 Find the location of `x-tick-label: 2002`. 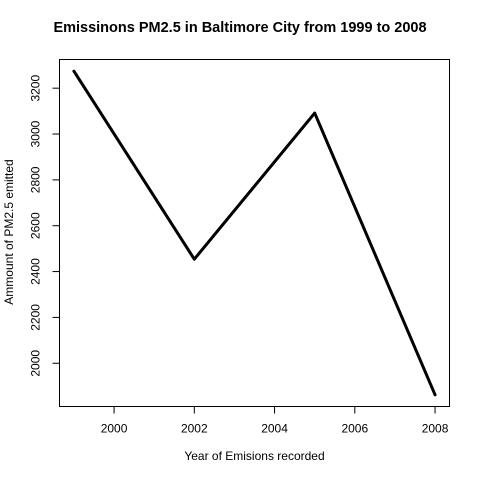

x-tick-label: 2002 is located at coordinates (194, 429).